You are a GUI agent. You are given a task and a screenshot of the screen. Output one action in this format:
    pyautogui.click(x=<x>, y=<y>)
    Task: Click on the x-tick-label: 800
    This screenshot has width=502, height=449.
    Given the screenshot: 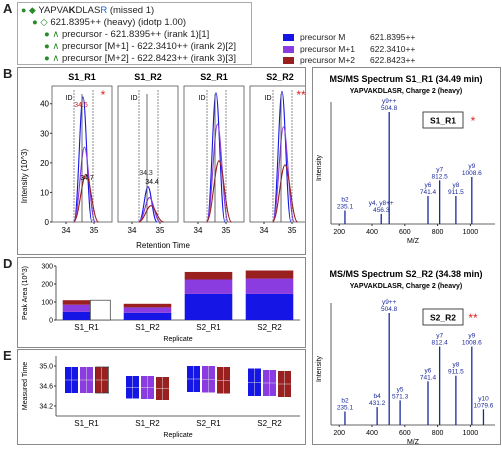 What is the action you would take?
    pyautogui.click(x=438, y=232)
    